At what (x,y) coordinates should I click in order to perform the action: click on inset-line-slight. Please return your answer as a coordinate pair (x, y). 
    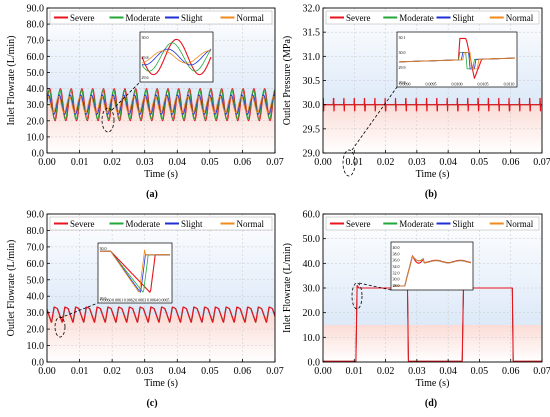
    Looking at the image, I should click on (176, 57).